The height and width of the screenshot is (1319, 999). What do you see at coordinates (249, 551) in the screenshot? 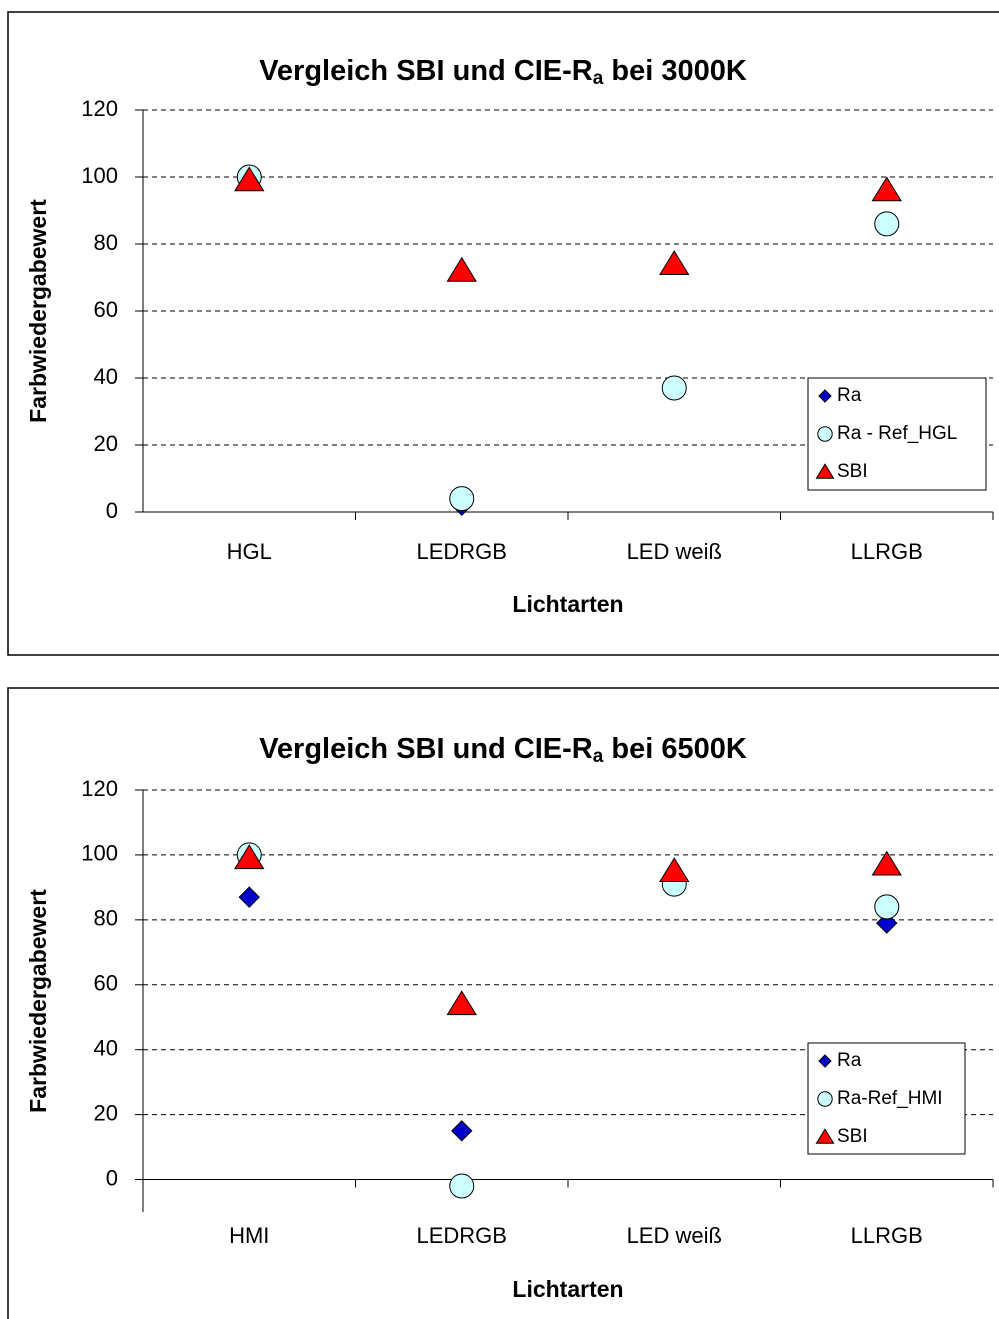
I see `x-tick-label: HGL` at bounding box center [249, 551].